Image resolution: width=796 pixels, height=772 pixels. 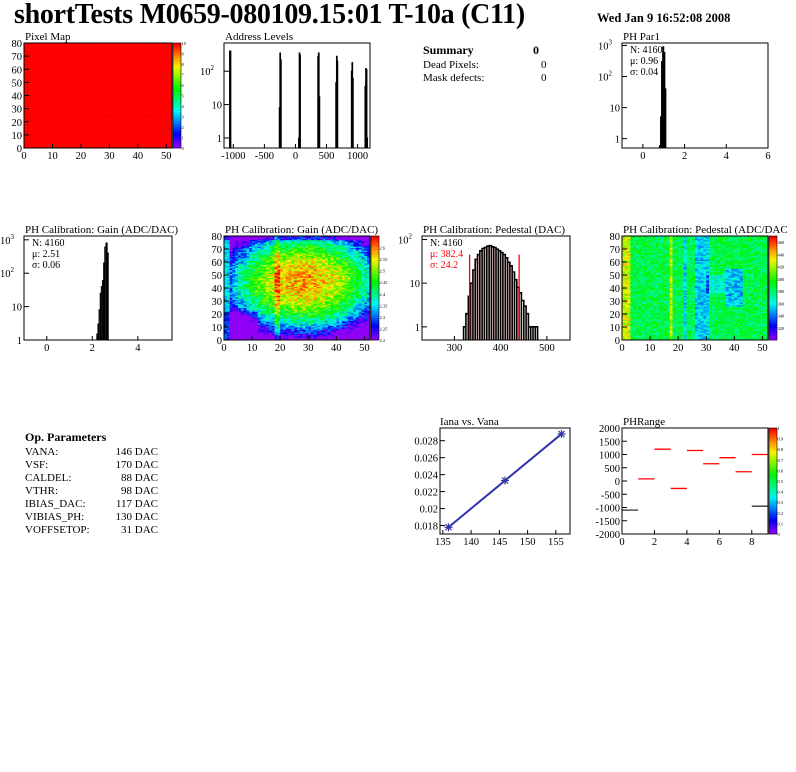 I want to click on y-tick-label: 40, so click(x=17, y=97).